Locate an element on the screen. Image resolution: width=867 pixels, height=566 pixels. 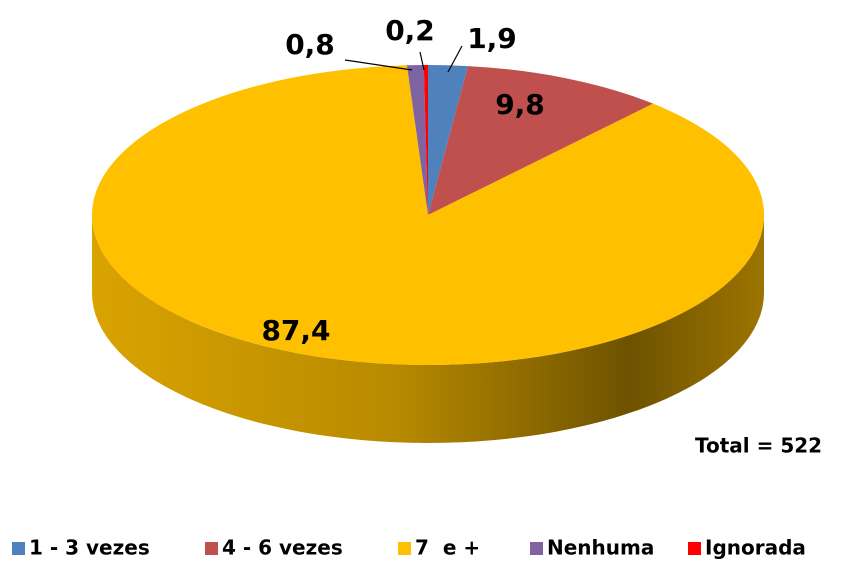
data-label: 0,8 is located at coordinates (310, 44).